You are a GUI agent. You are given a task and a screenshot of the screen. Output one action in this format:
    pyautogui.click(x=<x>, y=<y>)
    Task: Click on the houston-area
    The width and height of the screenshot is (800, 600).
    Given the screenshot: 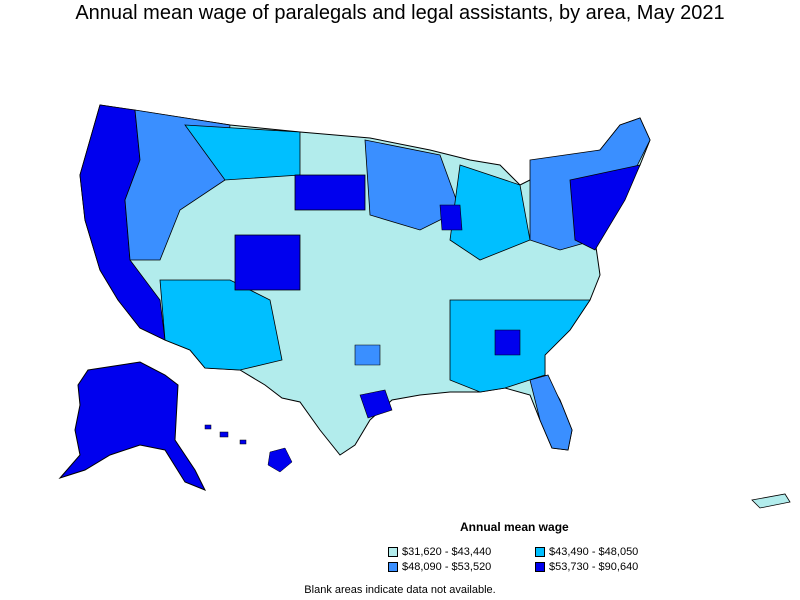 What is the action you would take?
    pyautogui.click(x=376, y=404)
    